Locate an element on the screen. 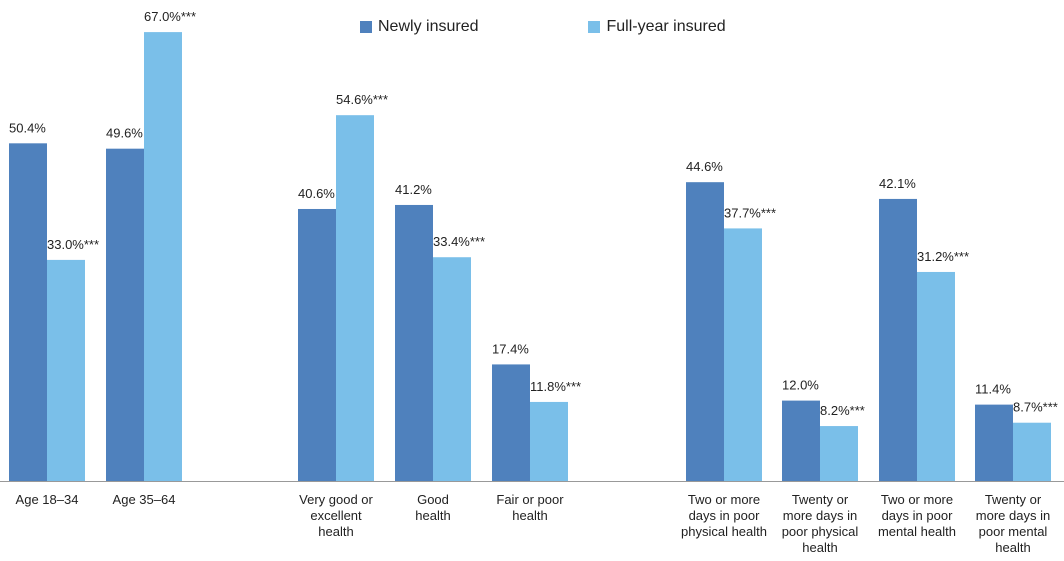 The image size is (1064, 561). data-label: 42.1% is located at coordinates (897, 183).